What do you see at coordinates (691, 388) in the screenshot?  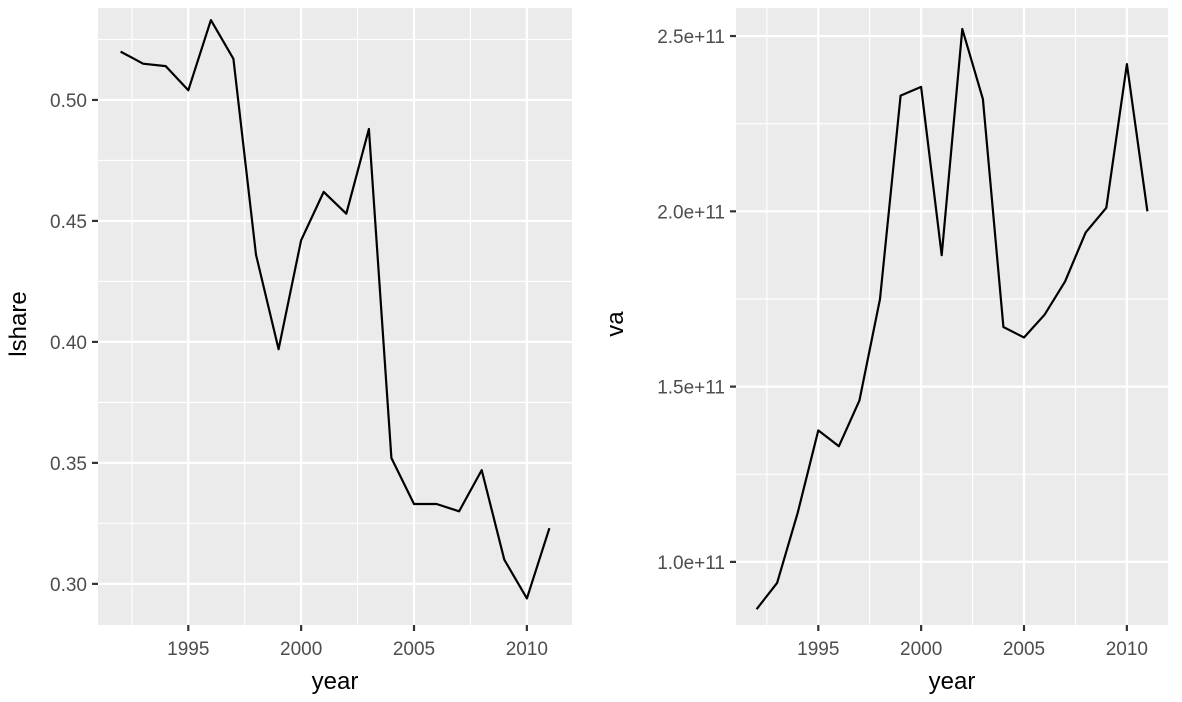 I see `y-tick-label: 1.5e+11` at bounding box center [691, 388].